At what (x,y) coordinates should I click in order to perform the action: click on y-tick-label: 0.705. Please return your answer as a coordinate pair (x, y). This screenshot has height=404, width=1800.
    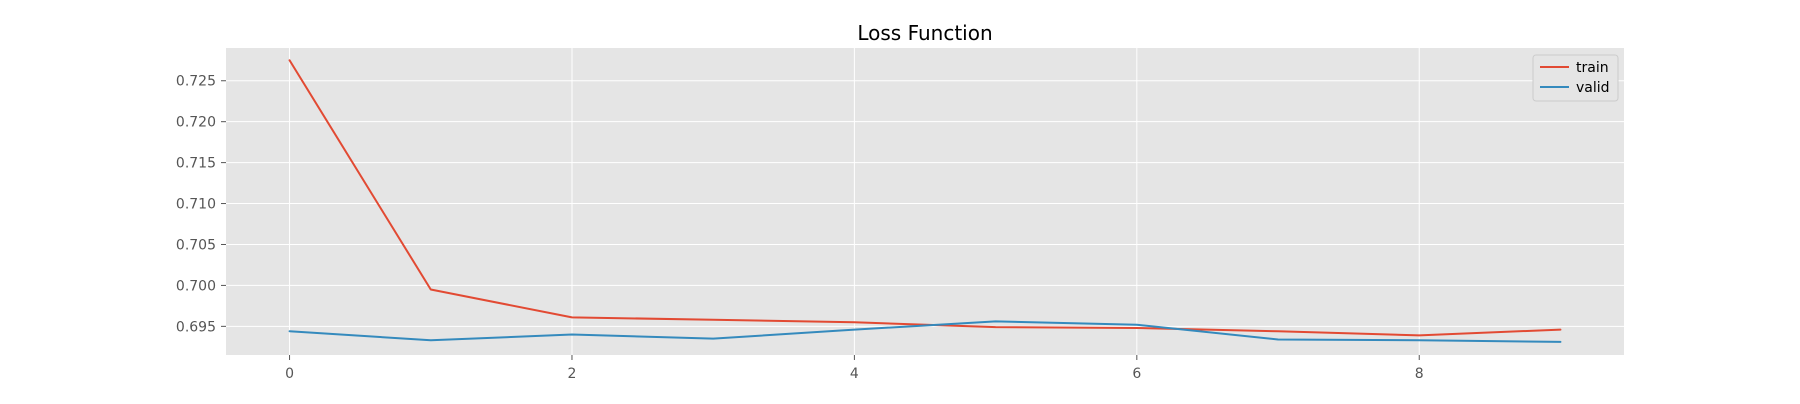
    Looking at the image, I should click on (196, 245).